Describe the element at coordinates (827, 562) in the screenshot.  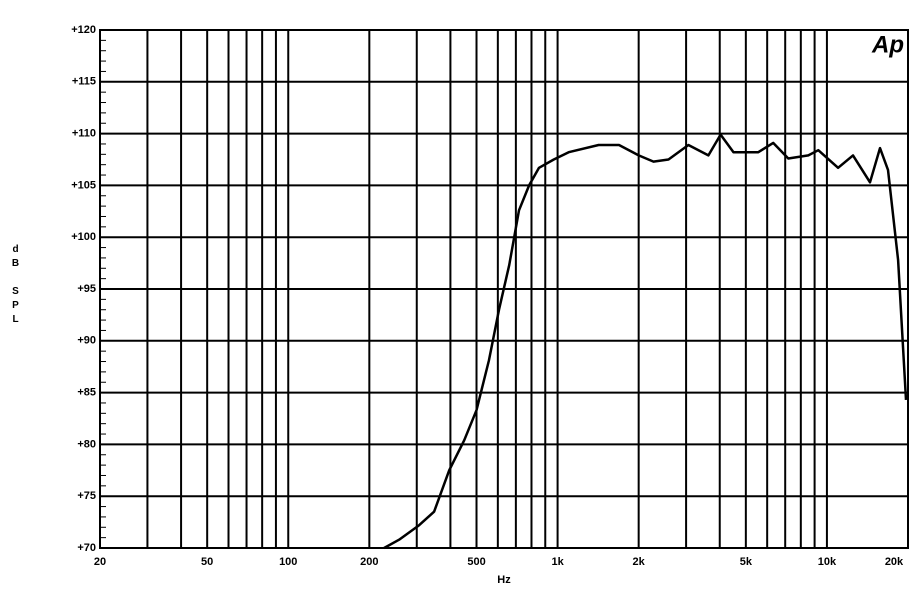
I see `x-tick-label: 10k` at that location.